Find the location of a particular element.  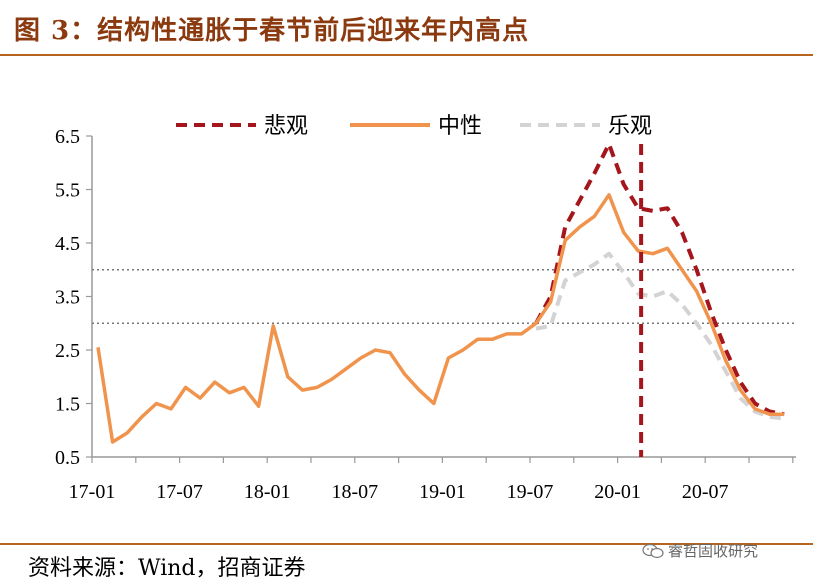

x-tick-label: 17-07 is located at coordinates (179, 492).